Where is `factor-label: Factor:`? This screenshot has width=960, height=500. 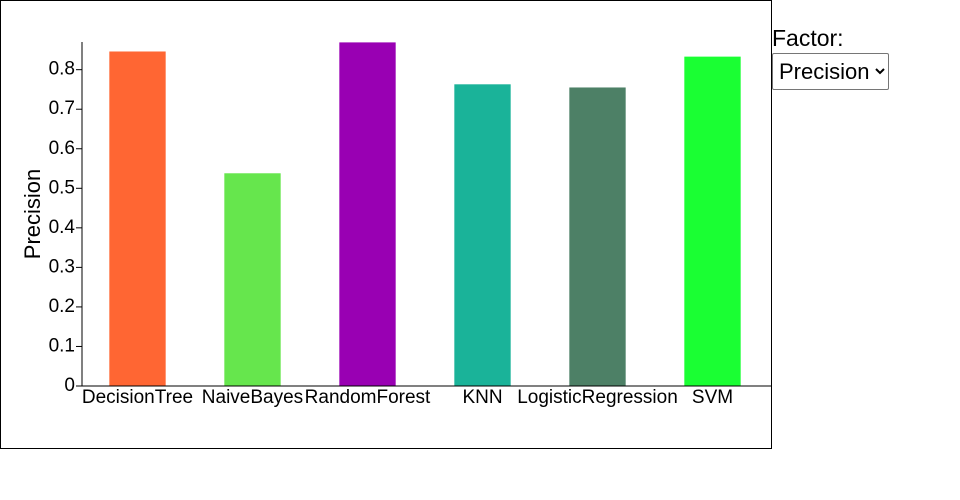 factor-label: Factor: is located at coordinates (808, 38).